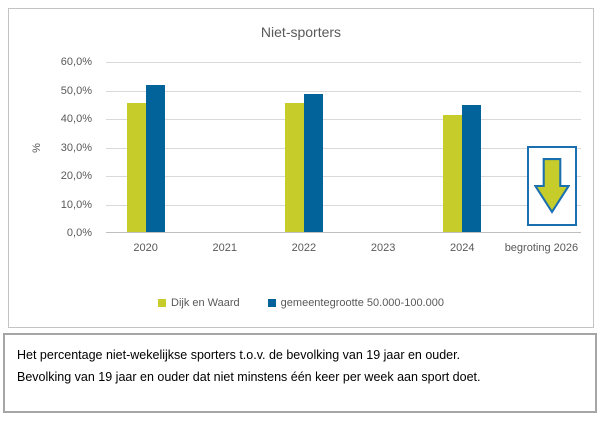 The width and height of the screenshot is (601, 425). I want to click on chart-title: Niet-sporters, so click(301, 32).